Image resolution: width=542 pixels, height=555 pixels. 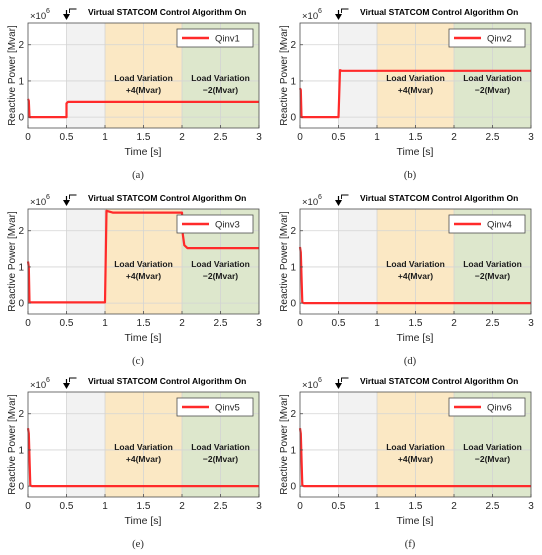 What do you see at coordinates (138, 175) in the screenshot?
I see `panel-caption: (a)` at bounding box center [138, 175].